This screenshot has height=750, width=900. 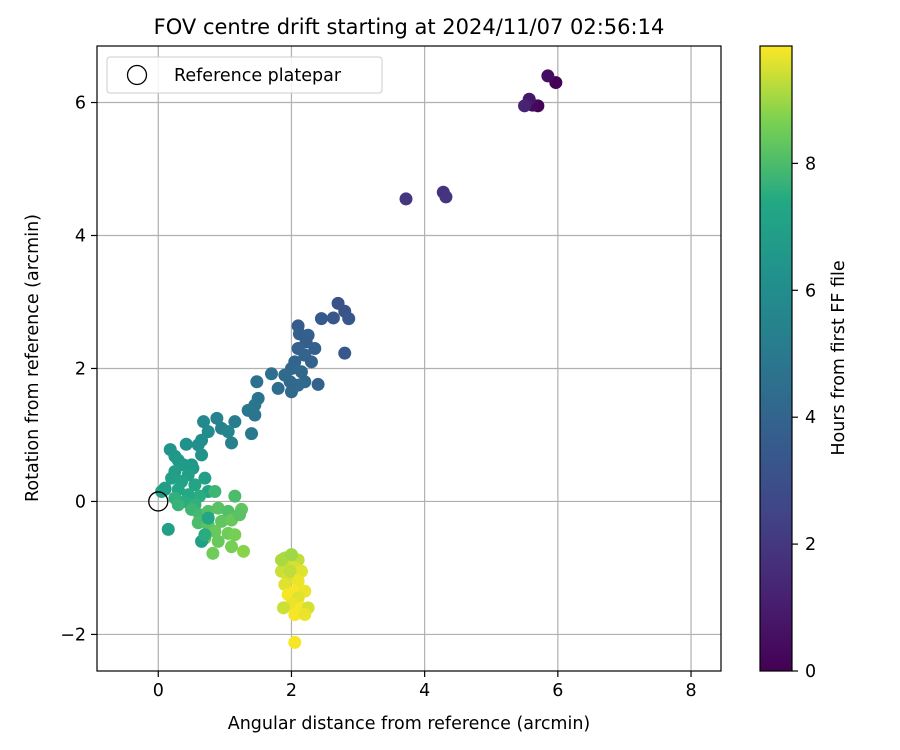 I want to click on colorbar-tick-label: 2, so click(x=810, y=545).